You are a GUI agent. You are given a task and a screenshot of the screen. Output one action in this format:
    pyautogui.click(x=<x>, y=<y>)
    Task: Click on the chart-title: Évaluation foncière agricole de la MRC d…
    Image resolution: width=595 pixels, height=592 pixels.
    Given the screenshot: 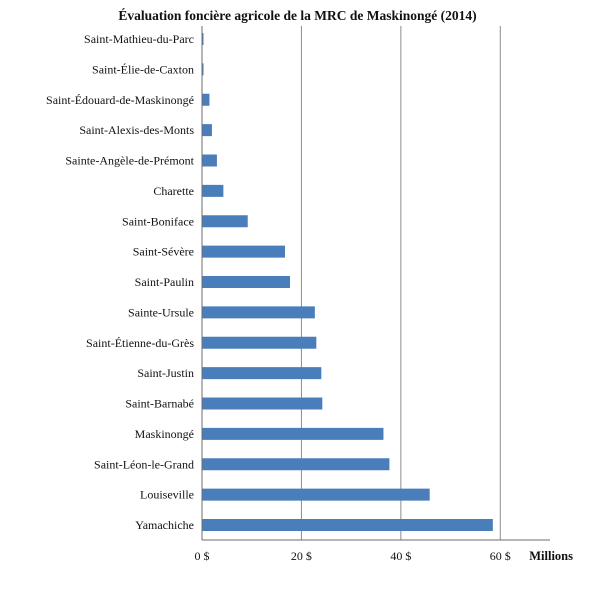 What is the action you would take?
    pyautogui.click(x=297, y=15)
    